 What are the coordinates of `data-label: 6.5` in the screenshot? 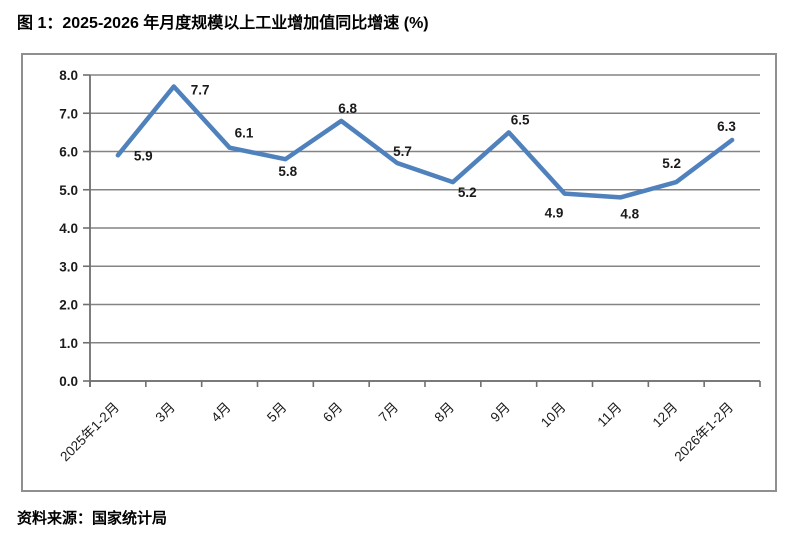 It's located at (520, 119).